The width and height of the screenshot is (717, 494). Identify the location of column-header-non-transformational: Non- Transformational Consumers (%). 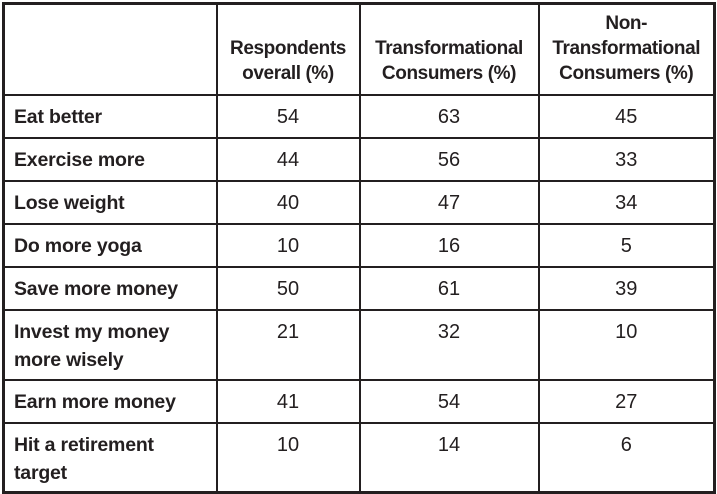
(626, 49).